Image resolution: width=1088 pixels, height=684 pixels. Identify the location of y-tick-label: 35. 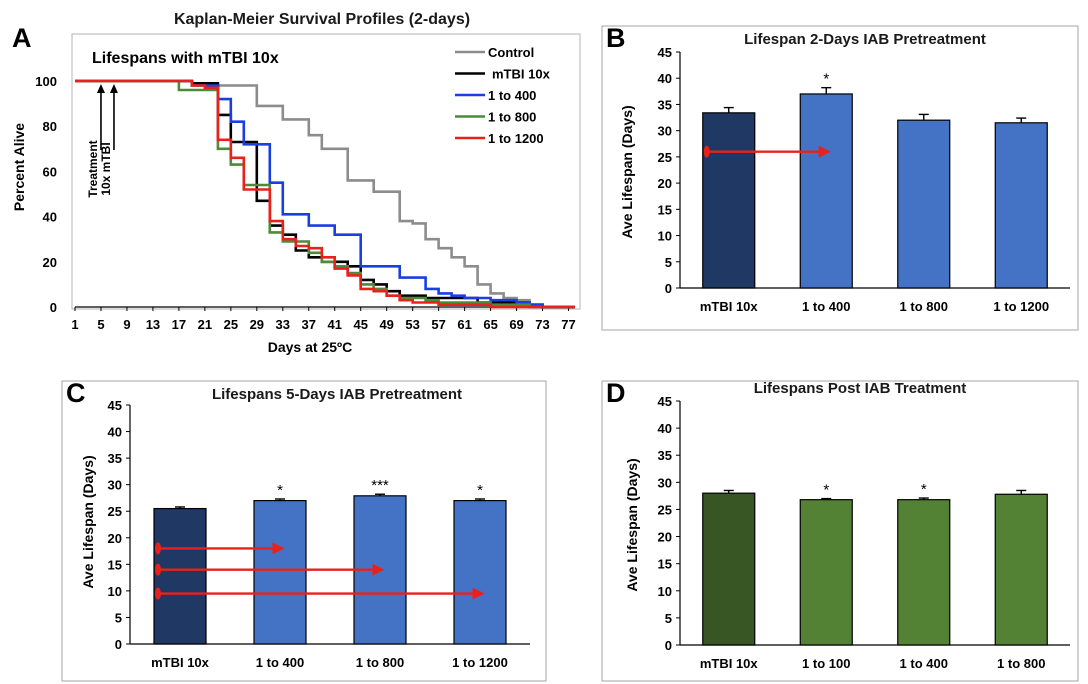
(115, 458).